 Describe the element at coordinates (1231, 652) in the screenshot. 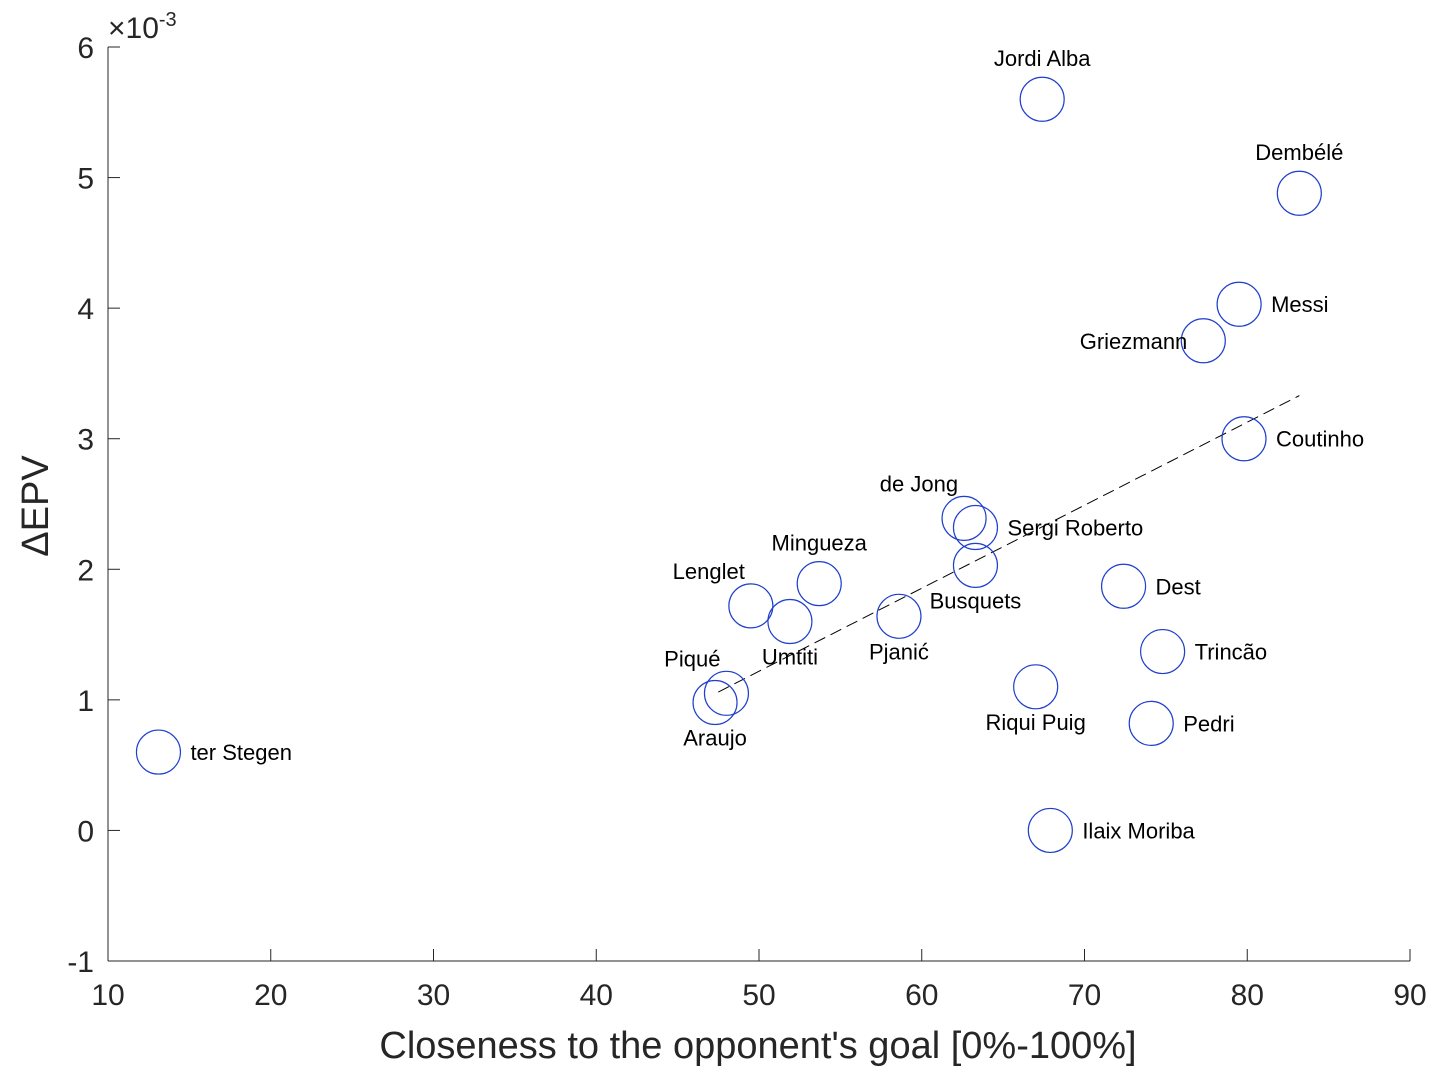

I see `data-point-label: Trincão` at that location.